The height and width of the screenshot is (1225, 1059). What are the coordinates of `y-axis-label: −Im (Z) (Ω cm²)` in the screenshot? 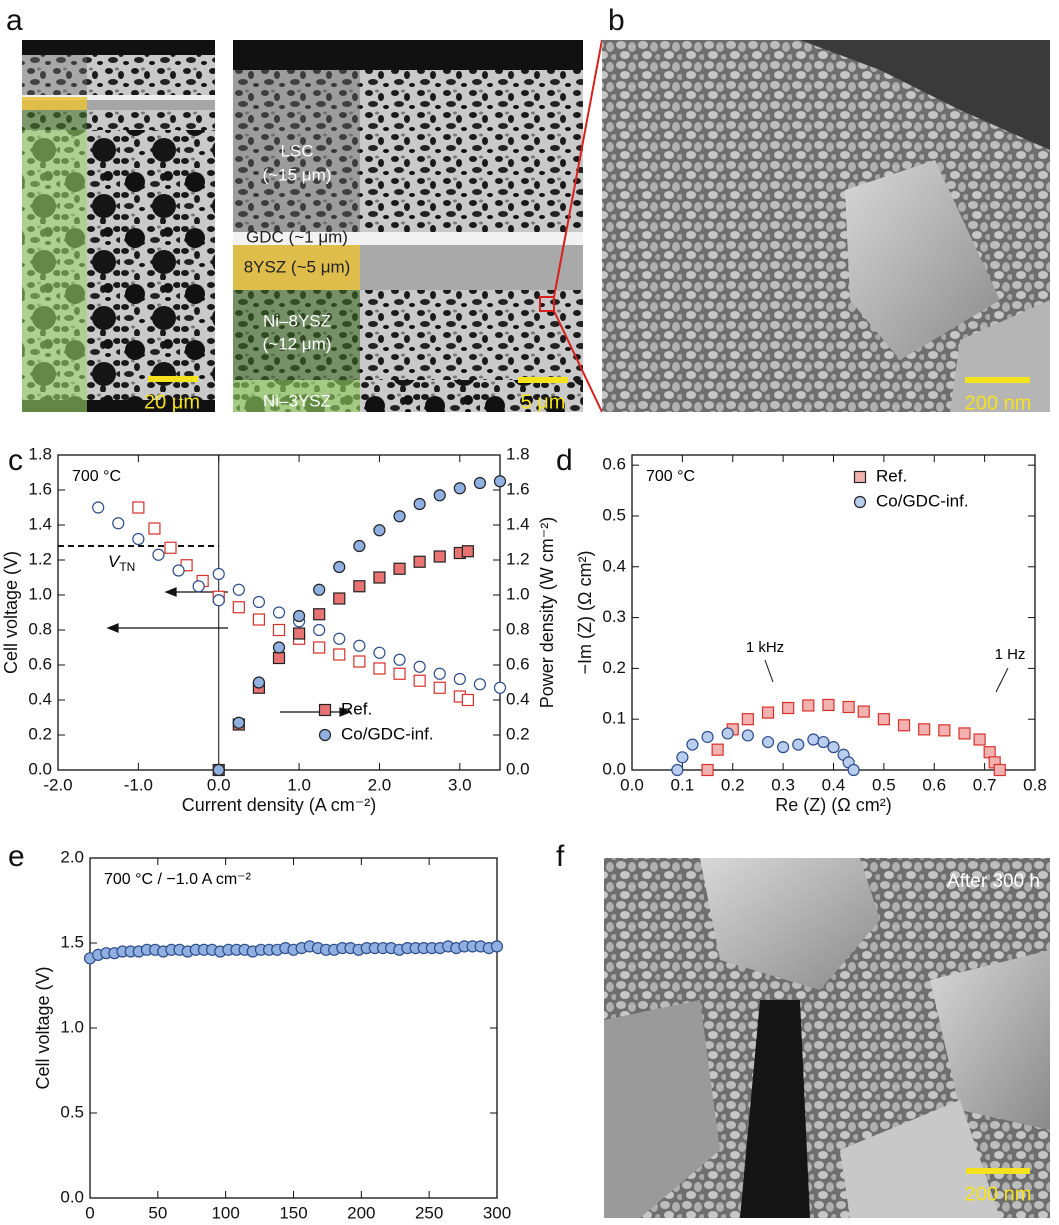 It's located at (585, 613).